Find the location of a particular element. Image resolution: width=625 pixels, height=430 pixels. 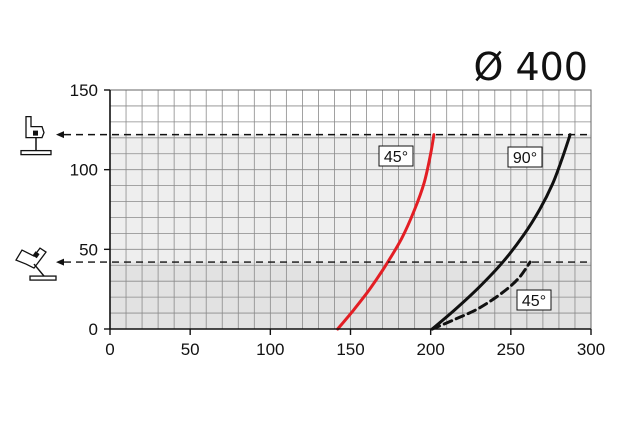

series-label-45-dashed-box is located at coordinates (534, 300).